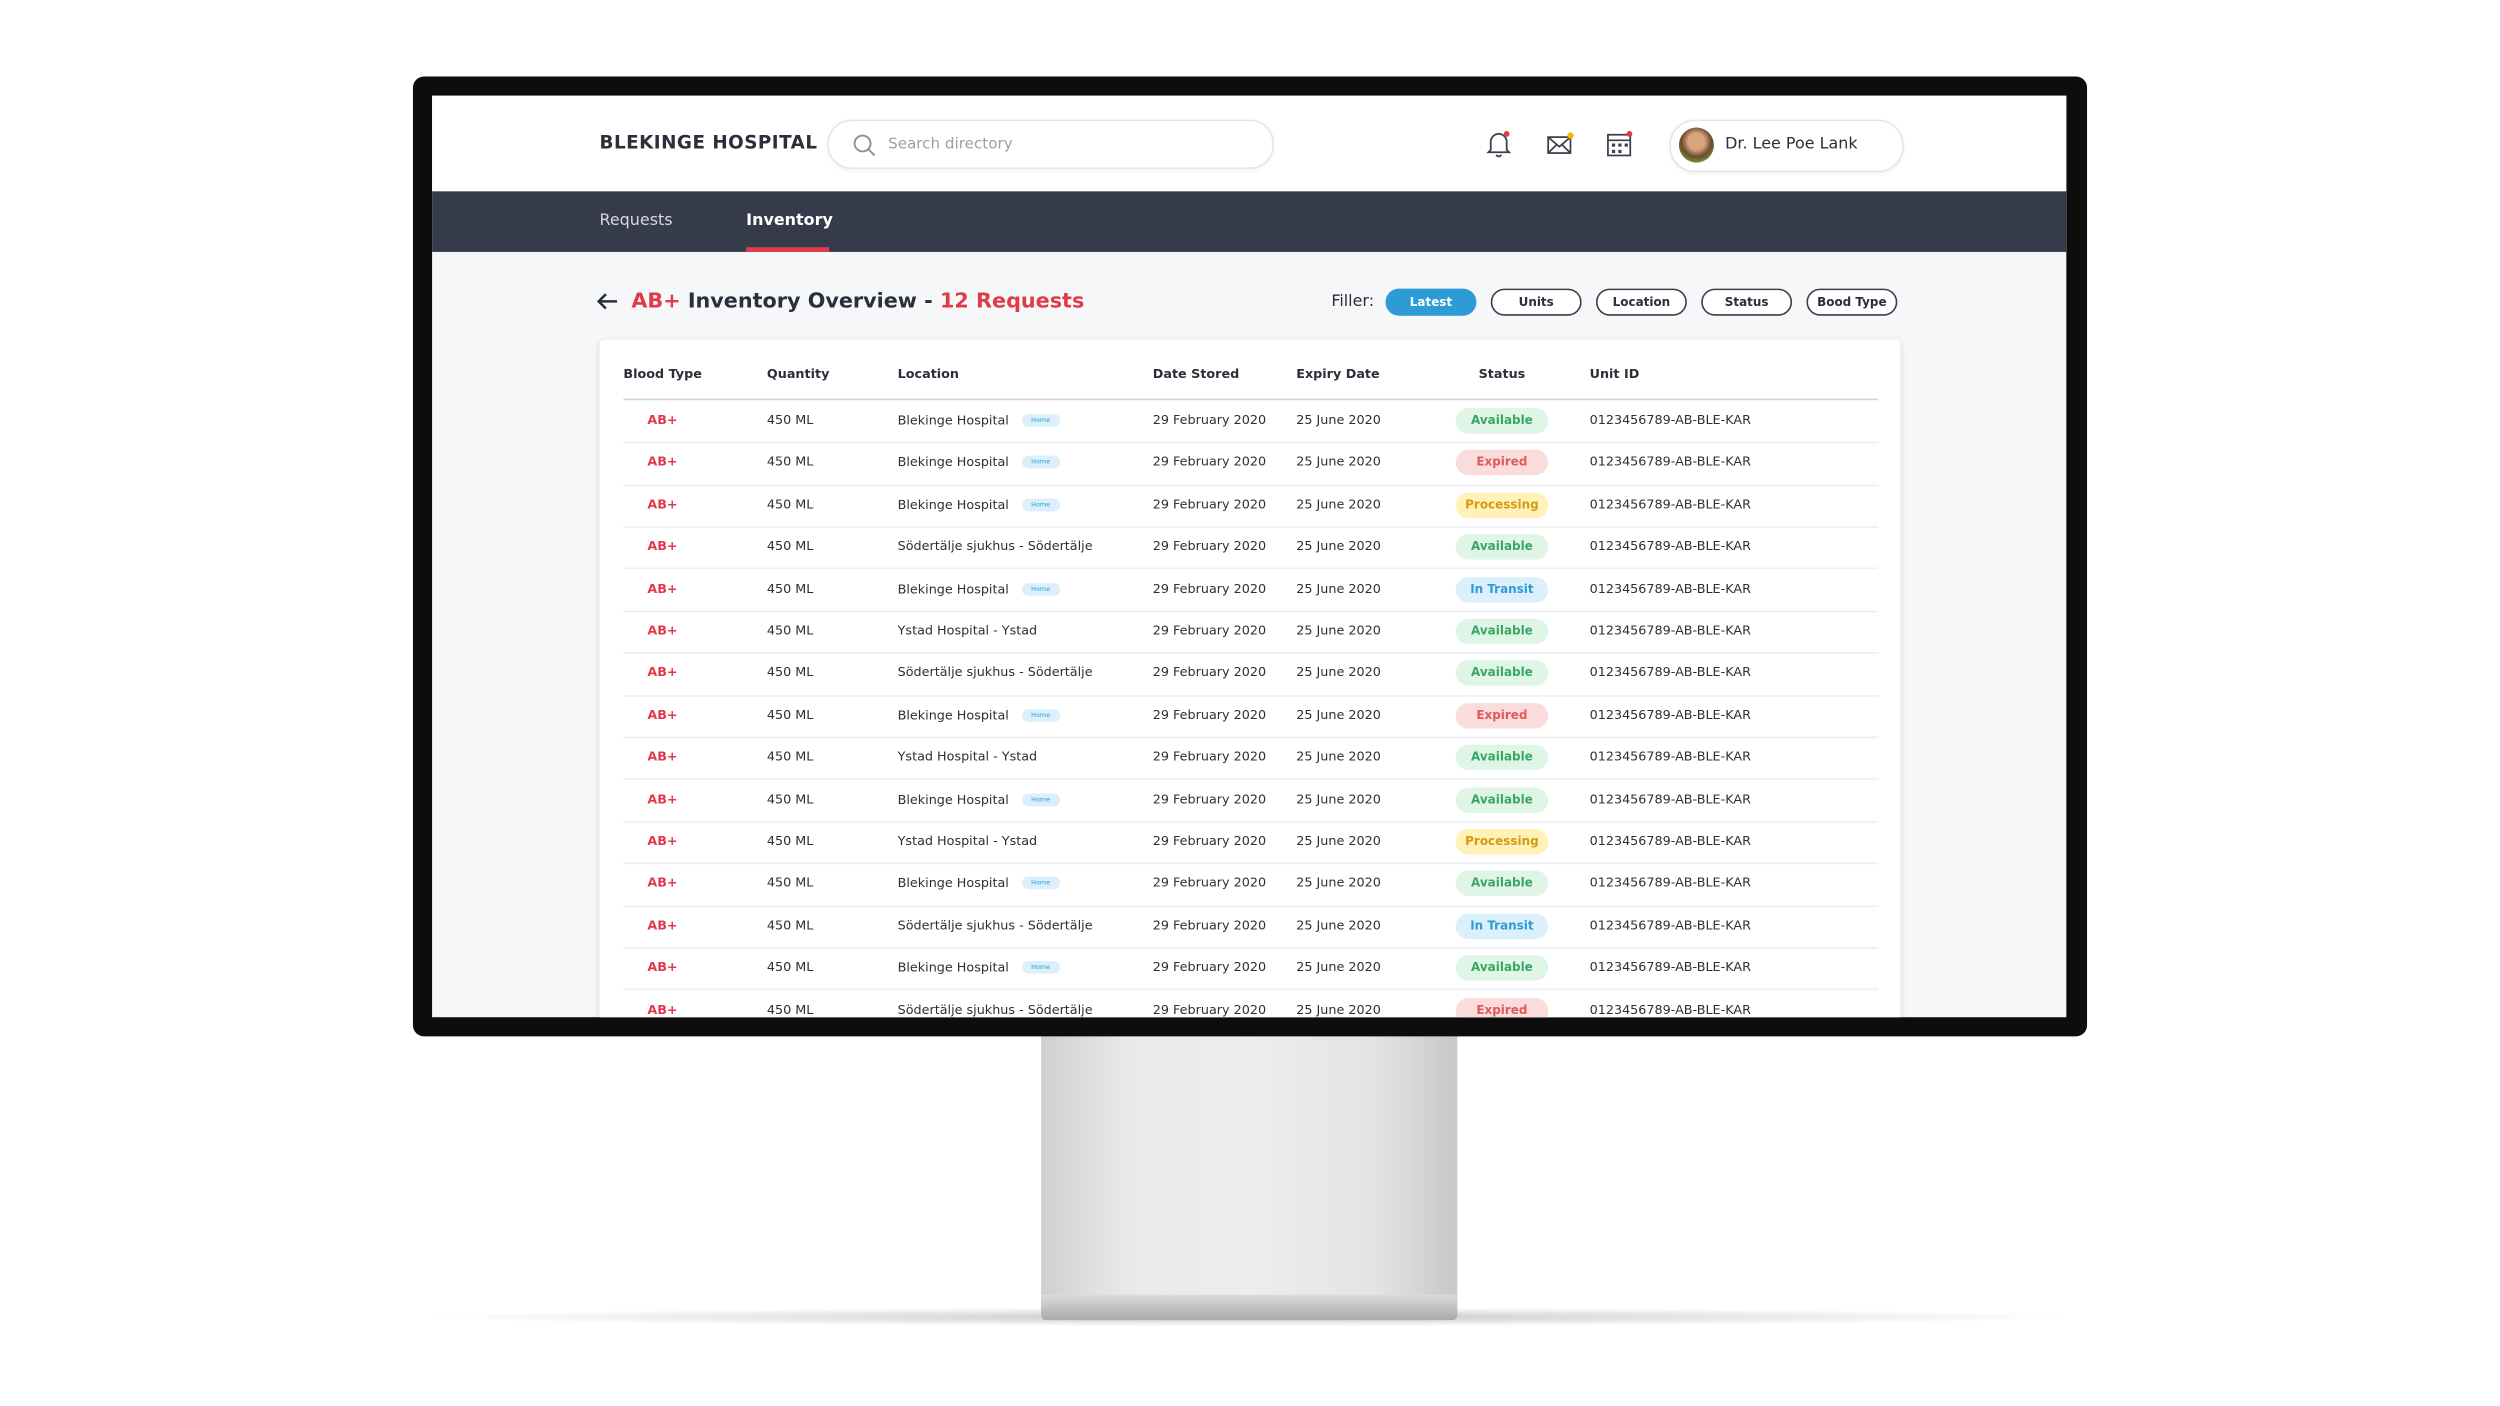 The image size is (2500, 1406). I want to click on column-header: Status, so click(1502, 374).